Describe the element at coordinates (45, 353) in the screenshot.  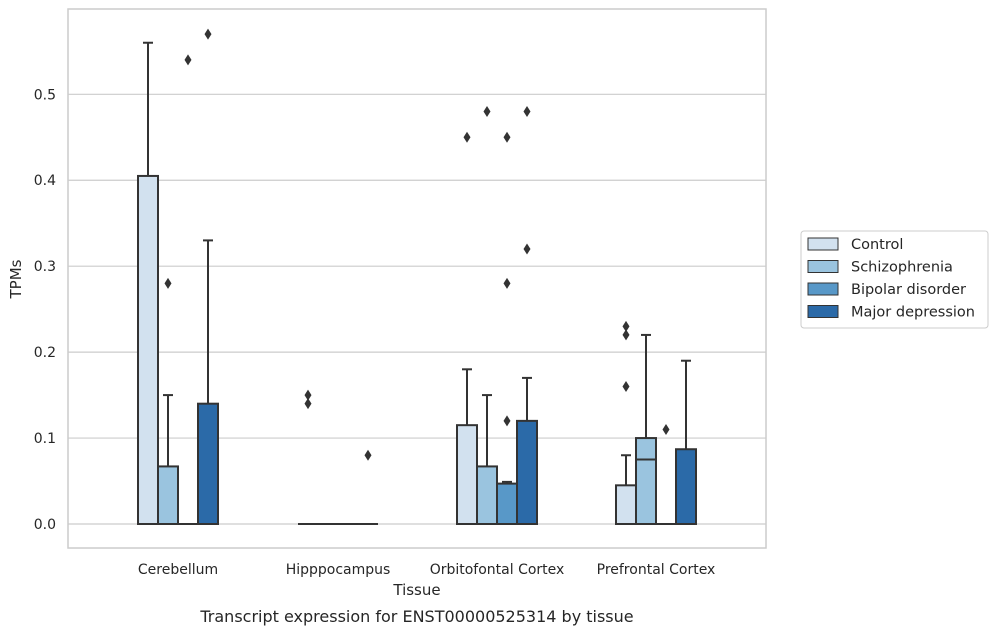
I see `y-tick-label: 0.2` at that location.